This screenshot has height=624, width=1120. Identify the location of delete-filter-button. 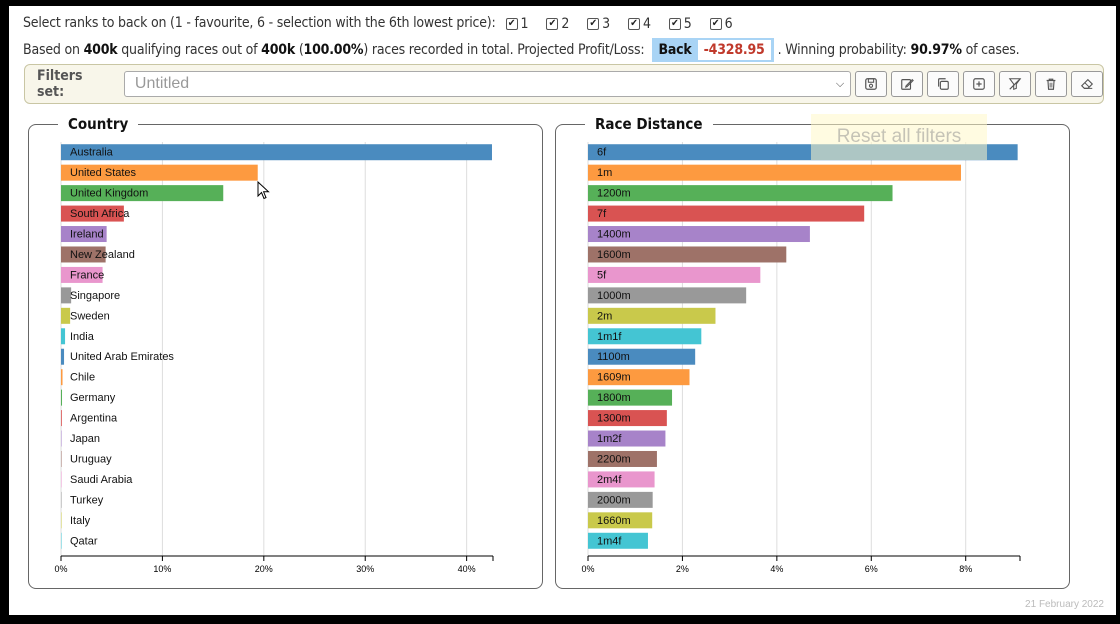
(1051, 84).